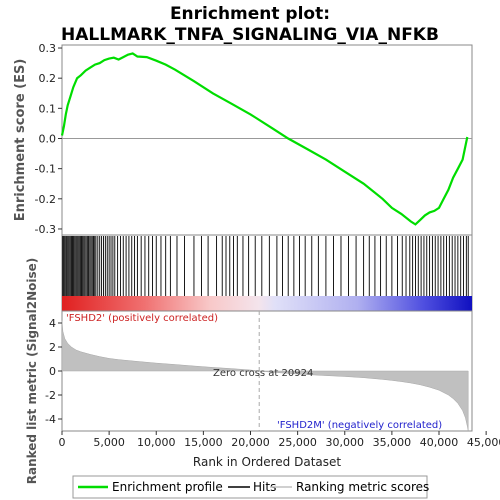  Describe the element at coordinates (45, 229) in the screenshot. I see `es-y-tick-label: -0.3` at that location.